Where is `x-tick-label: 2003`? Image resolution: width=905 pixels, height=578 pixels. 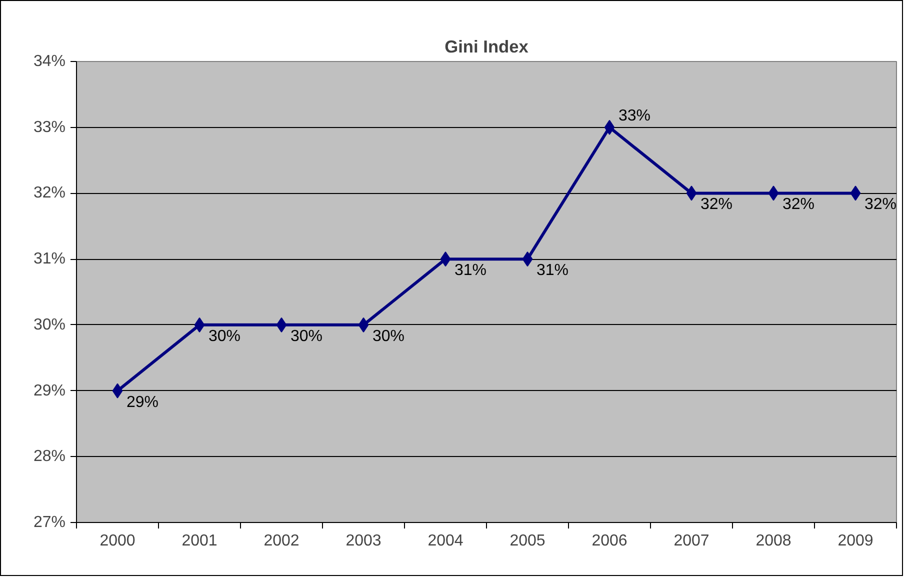
x-tick-label: 2003 is located at coordinates (364, 541).